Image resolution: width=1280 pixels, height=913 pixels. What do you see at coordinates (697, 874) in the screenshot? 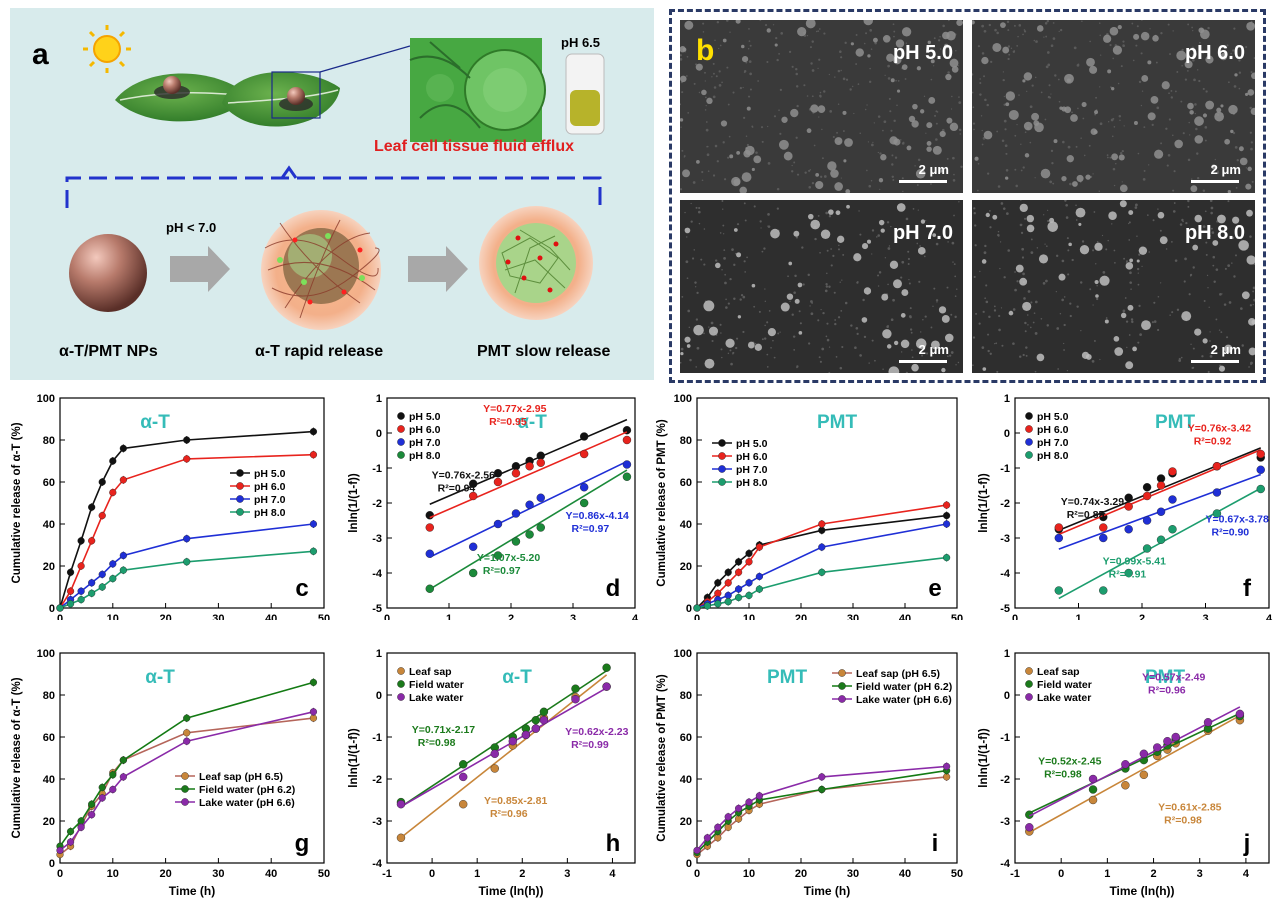
I see `x-tick-label: 0` at bounding box center [697, 874].